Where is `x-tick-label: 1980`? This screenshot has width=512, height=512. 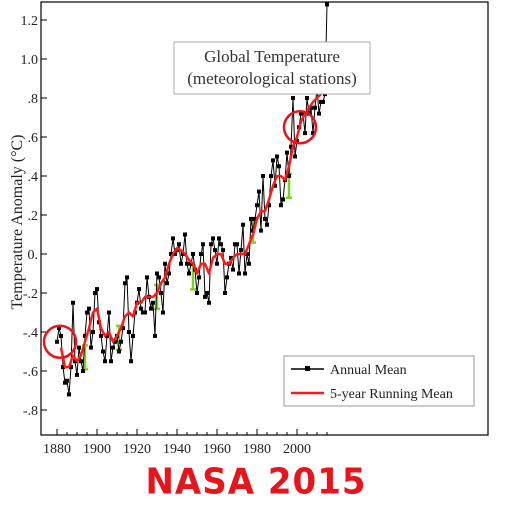 x-tick-label: 1980 is located at coordinates (257, 449).